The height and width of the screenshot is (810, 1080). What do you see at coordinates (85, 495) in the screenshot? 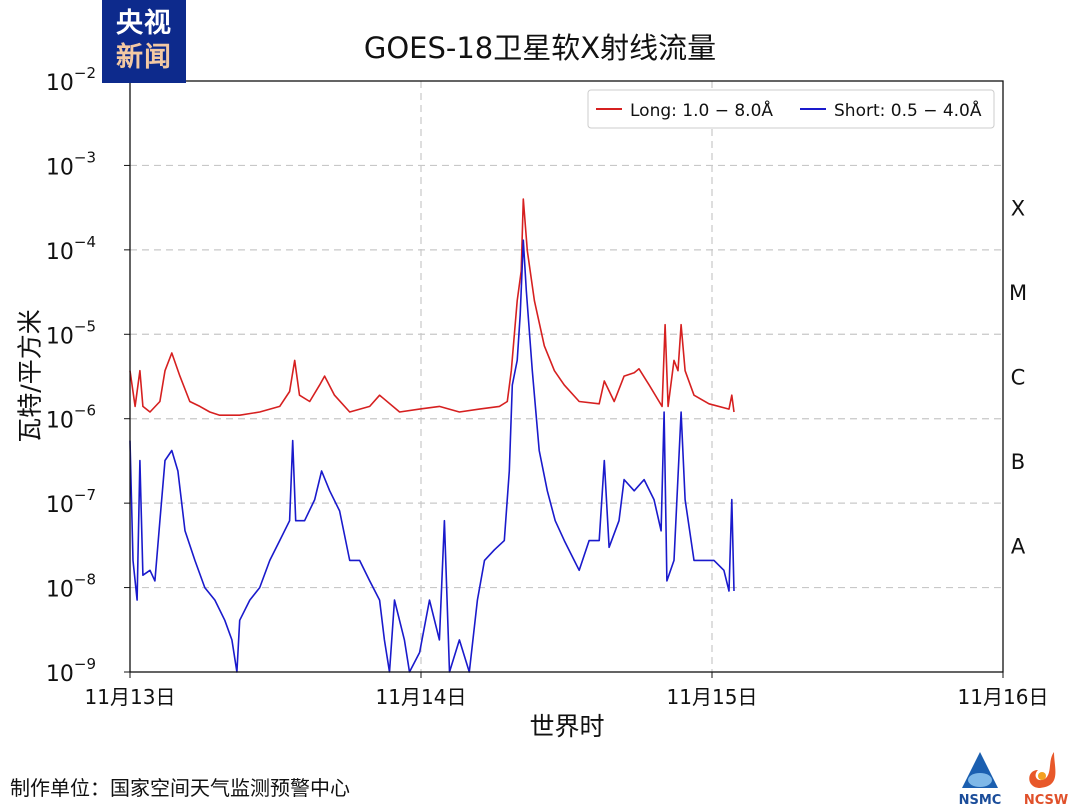
I see `y-tick-exponent: −7` at bounding box center [85, 495].